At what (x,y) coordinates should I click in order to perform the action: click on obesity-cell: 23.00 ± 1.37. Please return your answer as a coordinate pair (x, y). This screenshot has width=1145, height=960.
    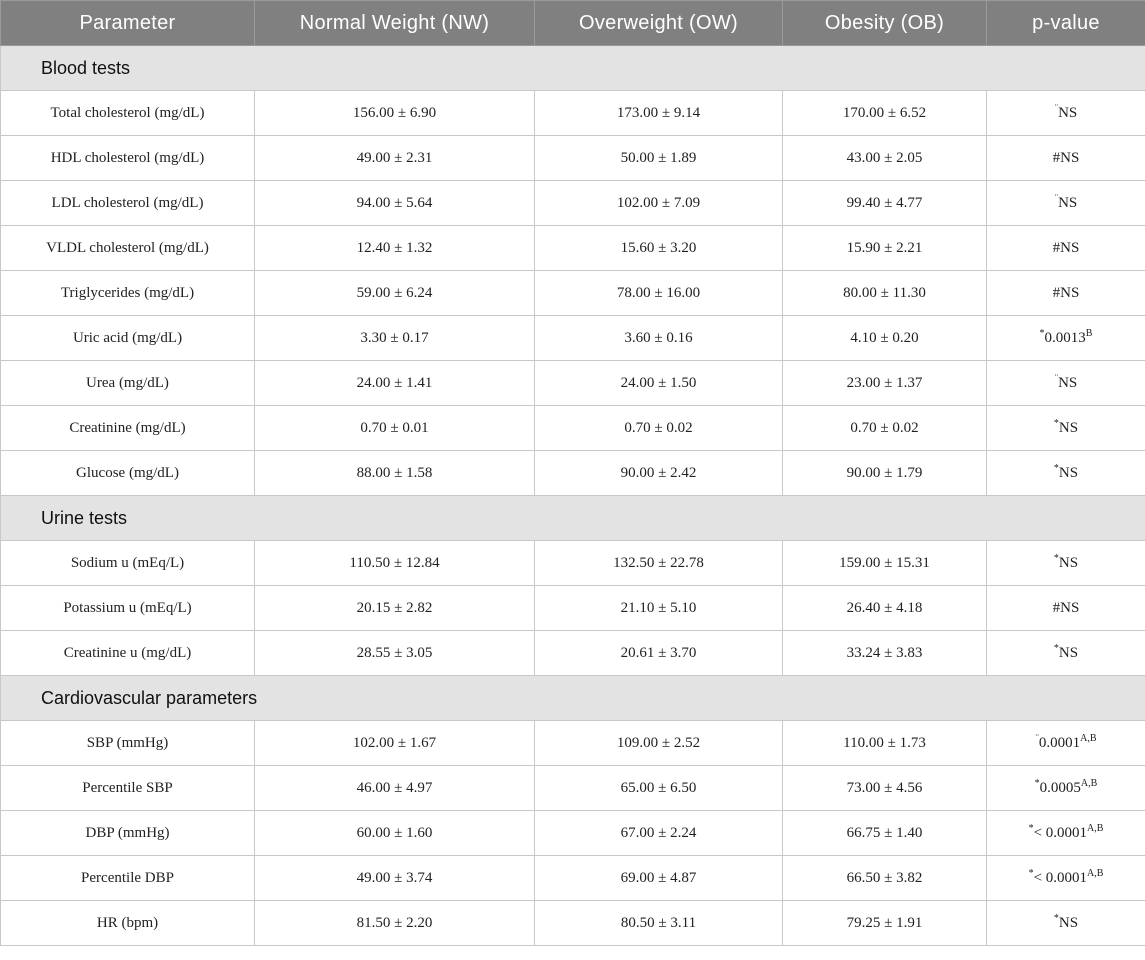
    Looking at the image, I should click on (884, 383).